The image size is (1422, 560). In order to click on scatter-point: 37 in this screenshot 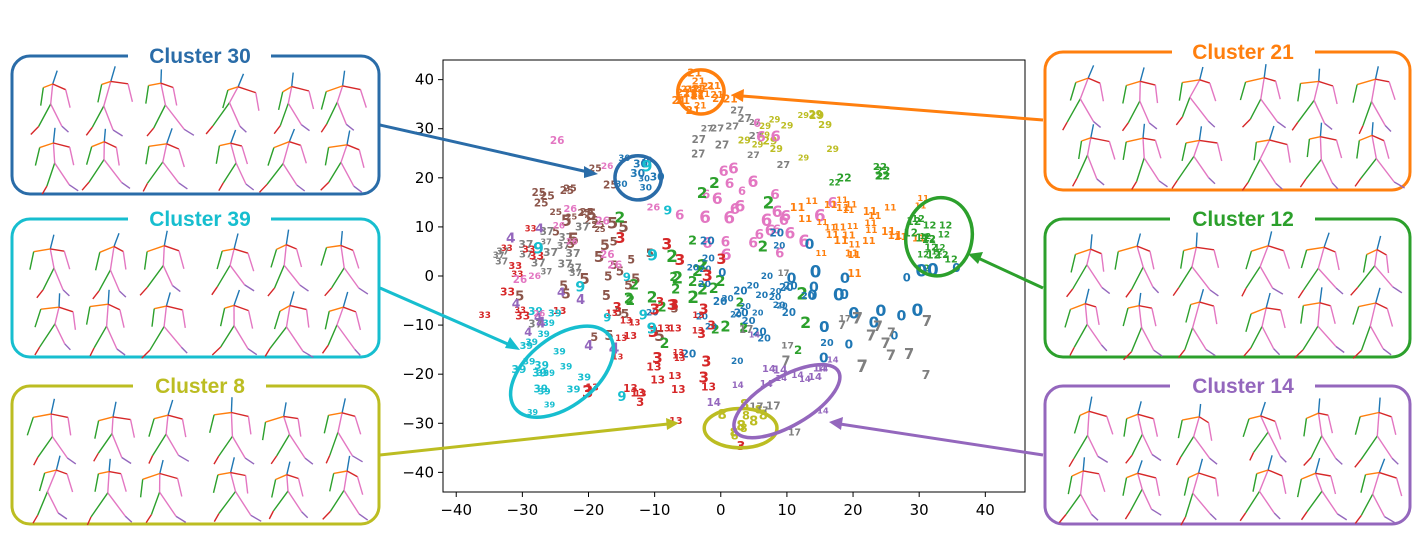, I will do `click(501, 261)`.